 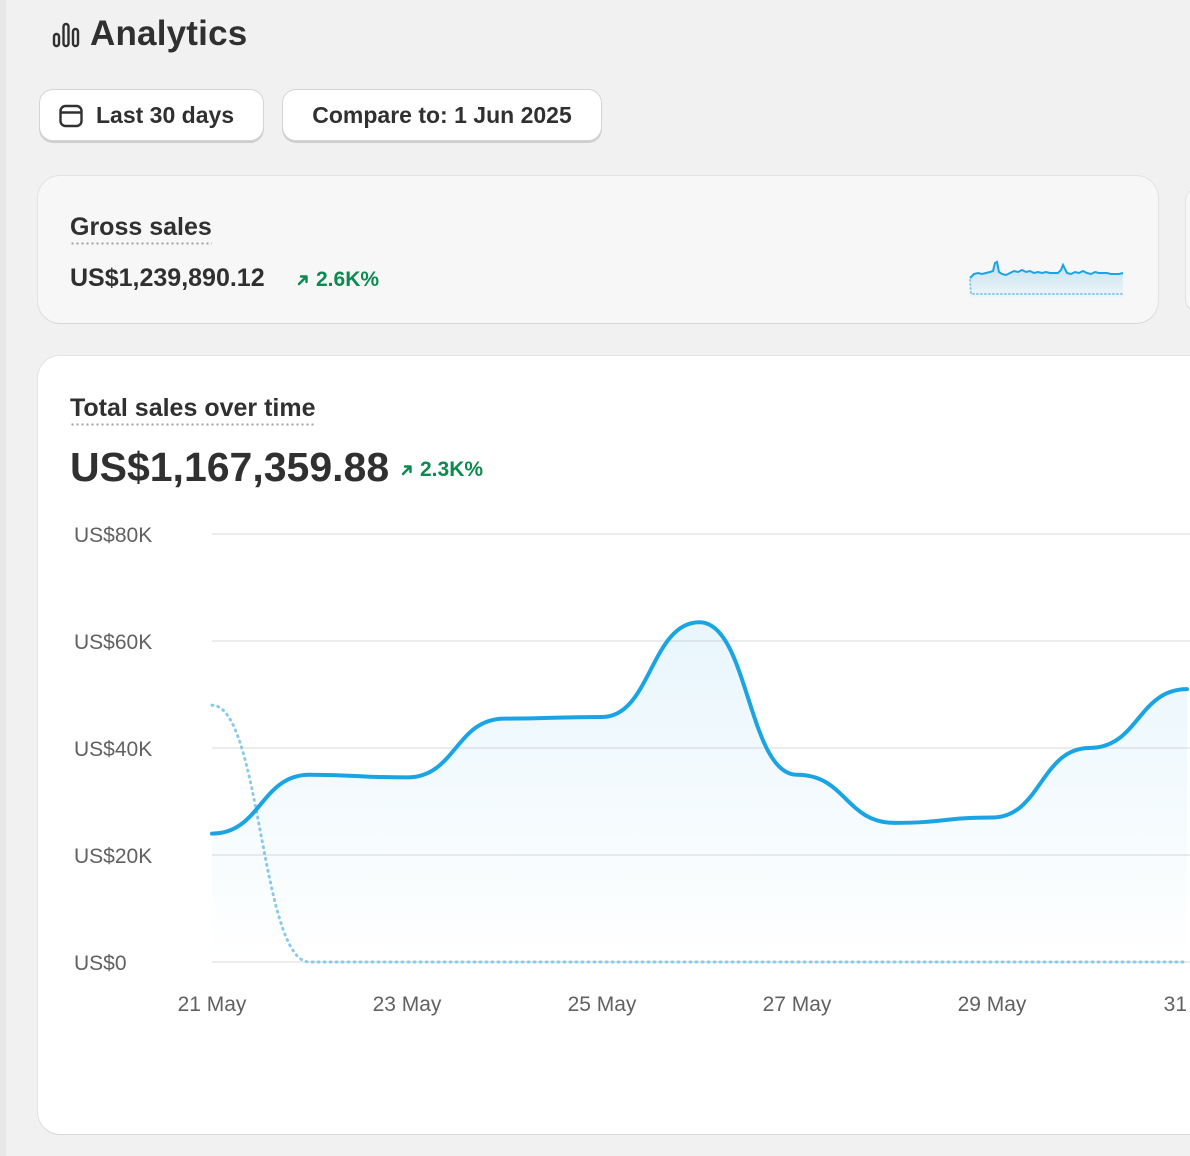 What do you see at coordinates (113, 535) in the screenshot?
I see `y-tick-label: US$80K` at bounding box center [113, 535].